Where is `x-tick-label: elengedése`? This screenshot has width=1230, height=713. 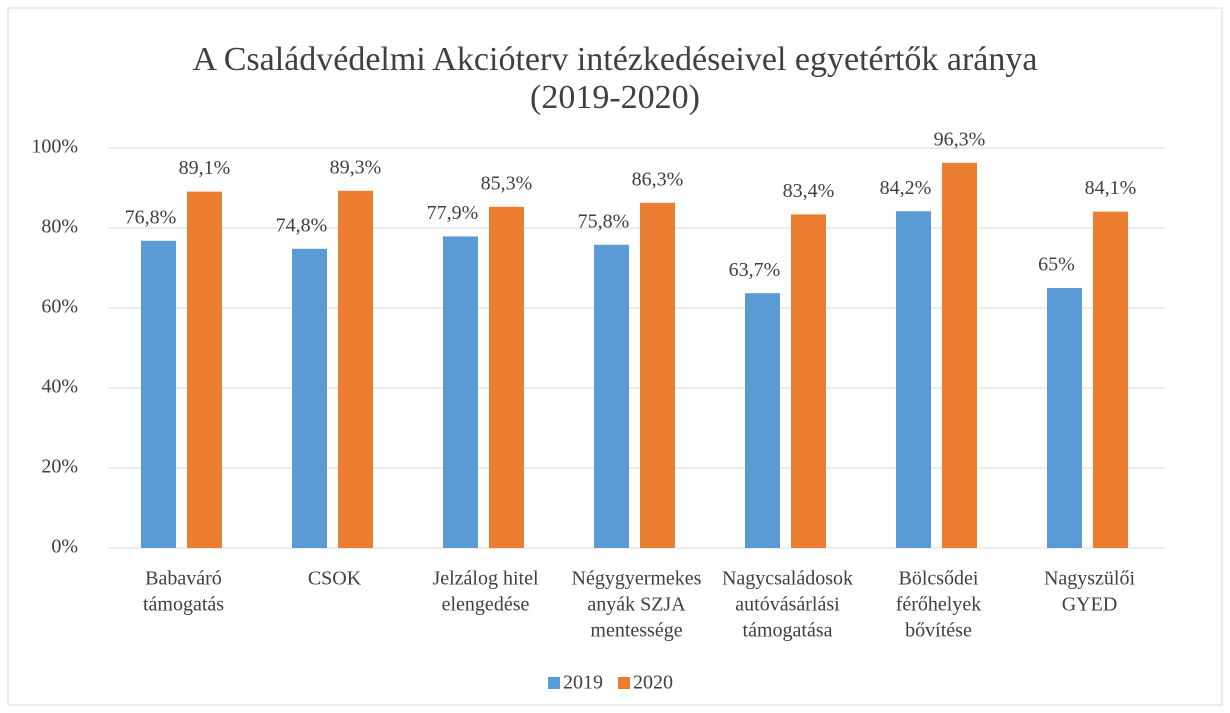 x-tick-label: elengedése is located at coordinates (486, 605).